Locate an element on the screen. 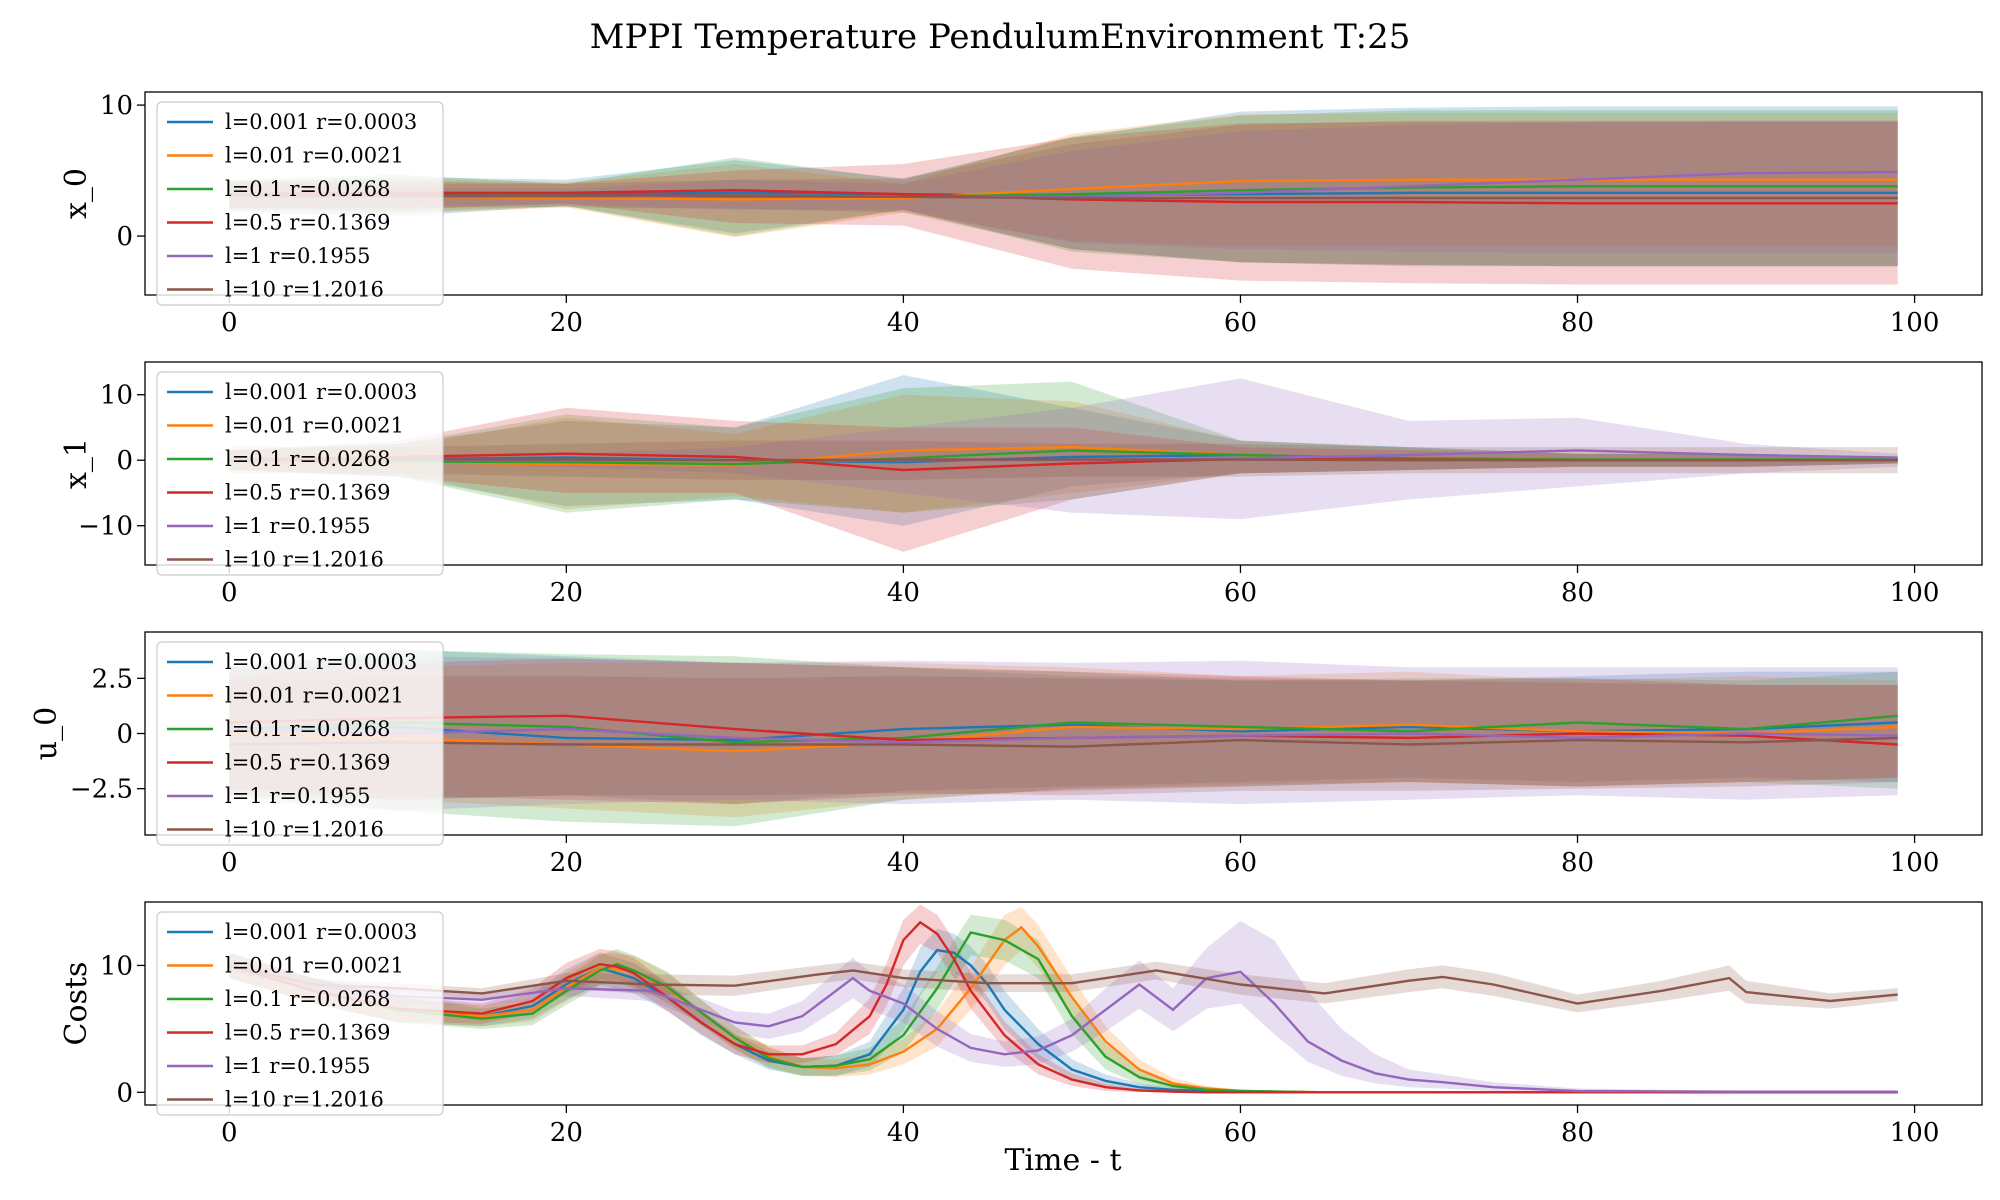 Image resolution: width=2000 pixels, height=1200 pixels. y-tick-label: 2.5 is located at coordinates (112, 679).